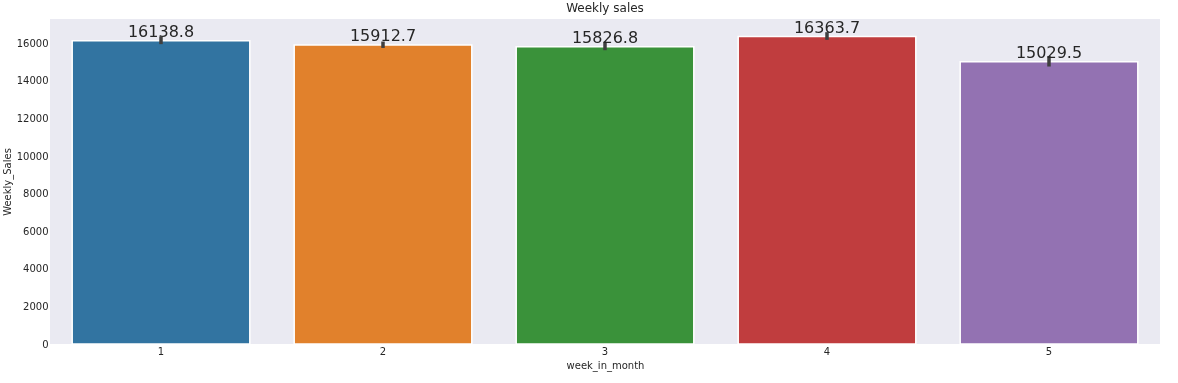 The image size is (1178, 383). I want to click on y-tick-label: 16000, so click(32, 43).